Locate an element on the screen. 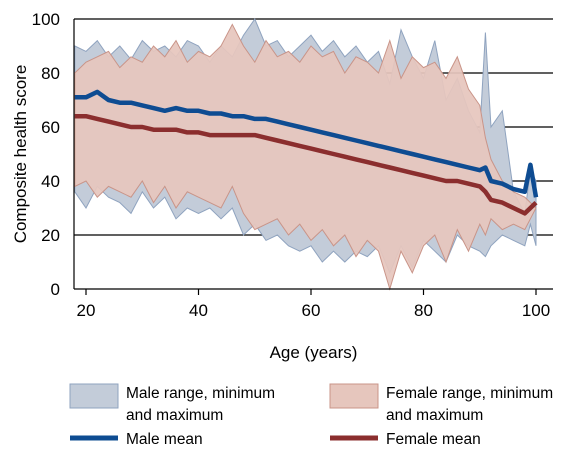  x-tick-label-60: 60 is located at coordinates (311, 310).